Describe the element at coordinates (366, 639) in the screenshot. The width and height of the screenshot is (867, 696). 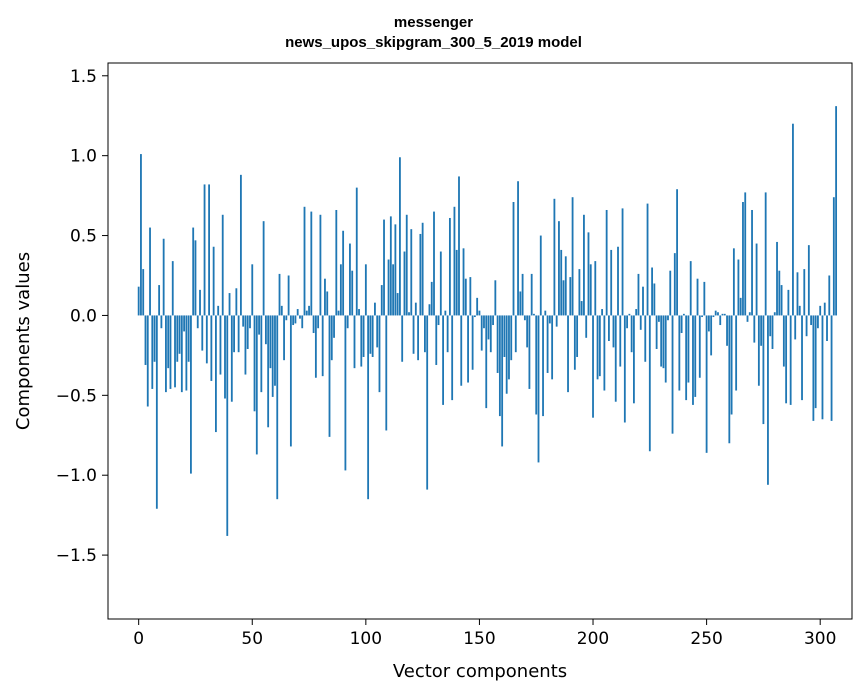
I see `x-tick-label: 100` at that location.